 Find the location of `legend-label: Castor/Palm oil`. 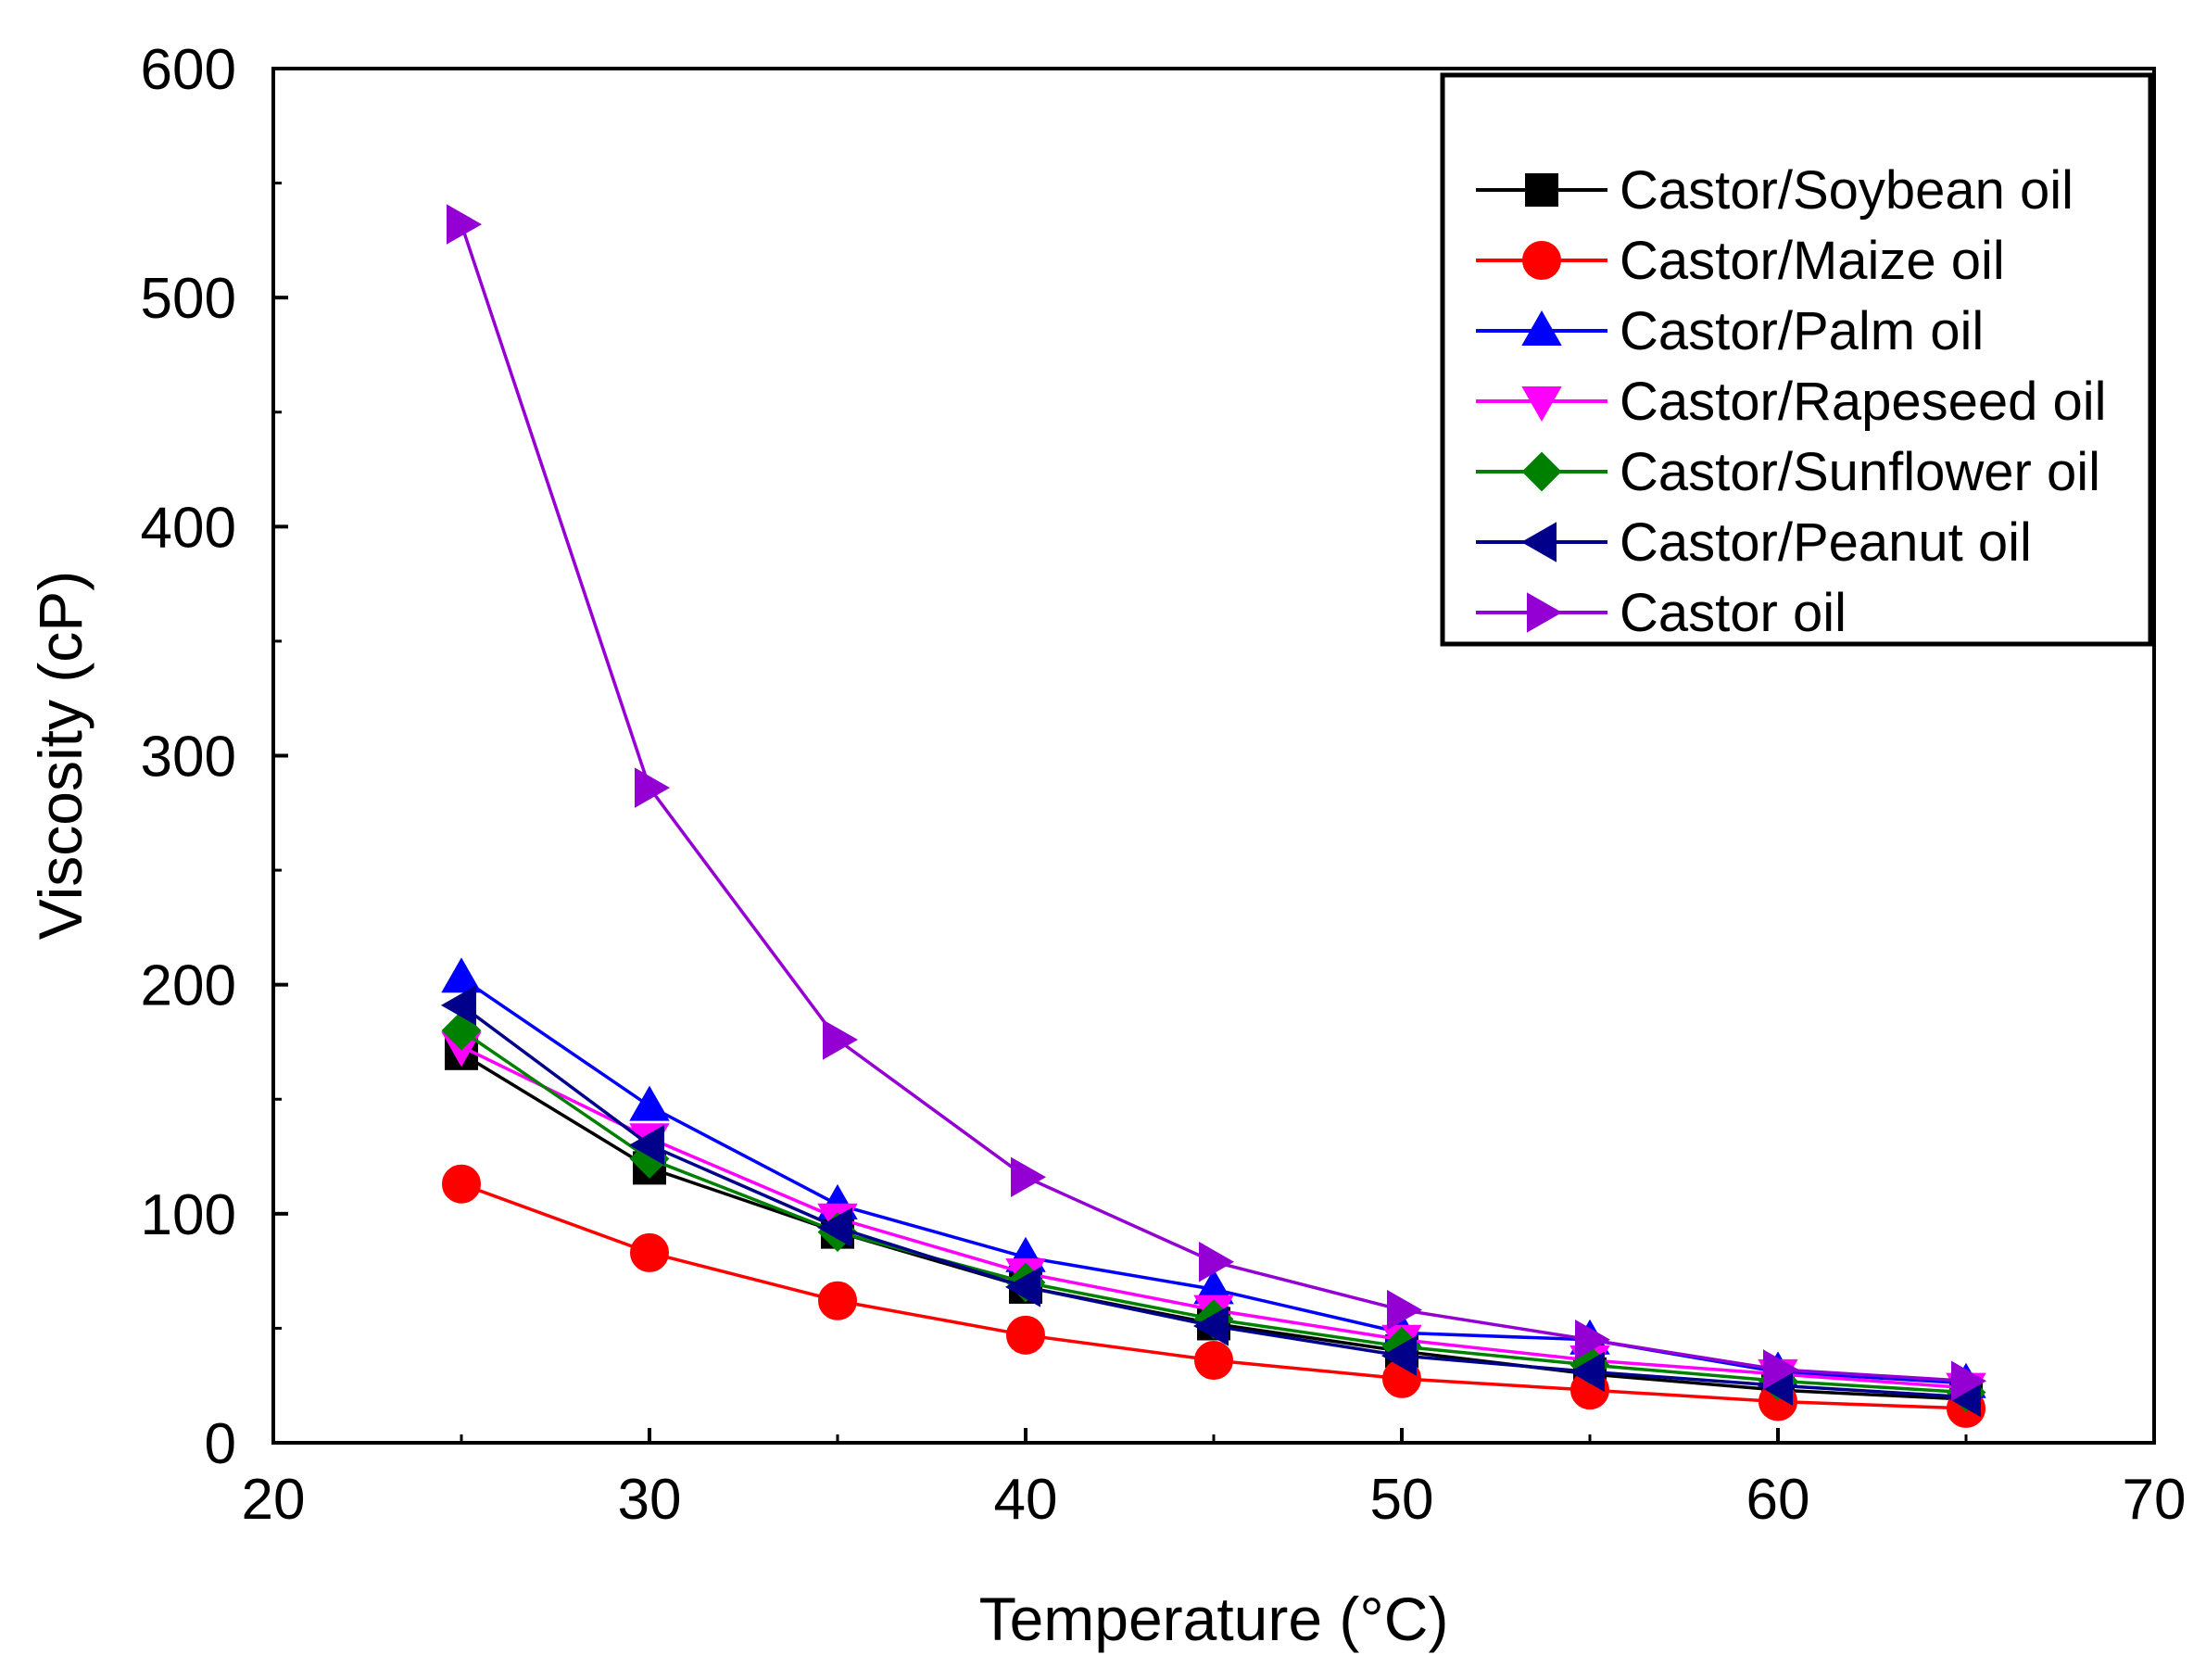

legend-label: Castor/Palm oil is located at coordinates (1802, 331).